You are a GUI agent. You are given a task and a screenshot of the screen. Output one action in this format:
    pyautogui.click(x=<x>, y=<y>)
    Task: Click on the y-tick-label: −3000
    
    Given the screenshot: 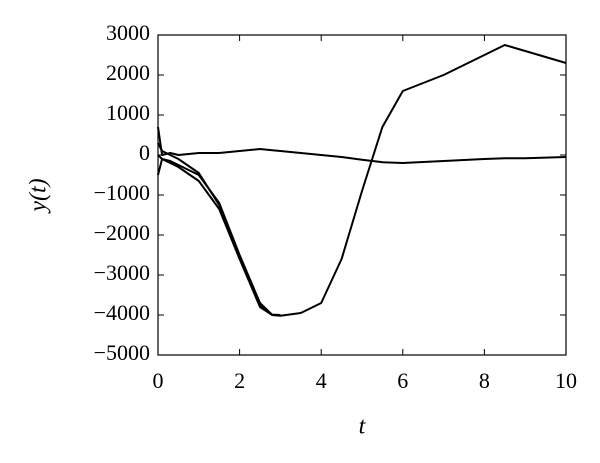 What is the action you would take?
    pyautogui.click(x=122, y=272)
    